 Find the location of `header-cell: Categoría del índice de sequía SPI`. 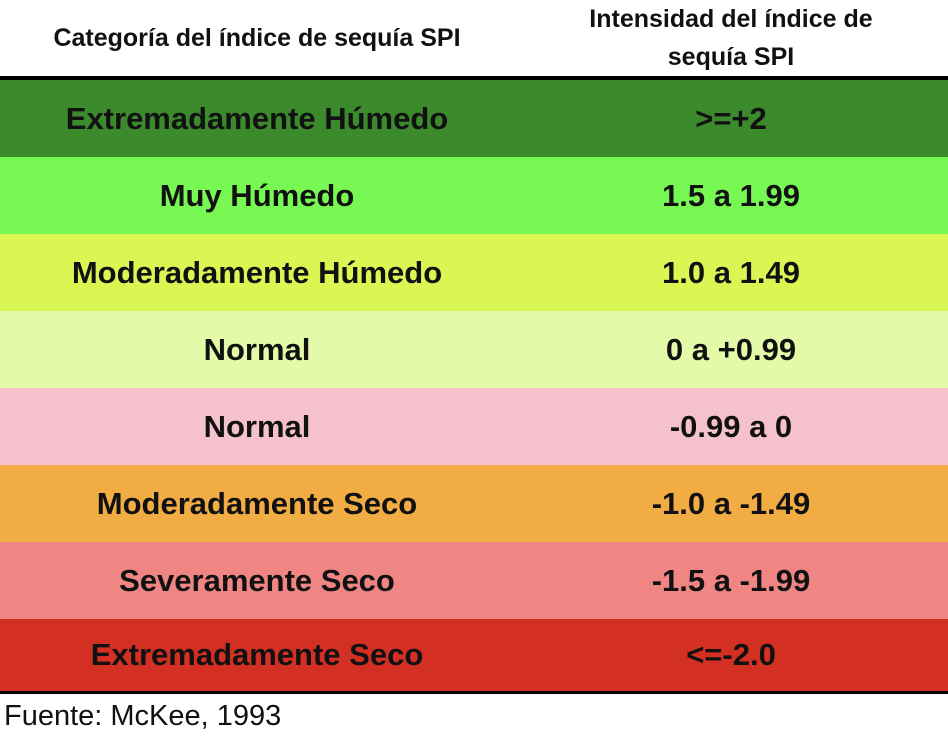

header-cell: Categoría del índice de sequía SPI is located at coordinates (257, 38).